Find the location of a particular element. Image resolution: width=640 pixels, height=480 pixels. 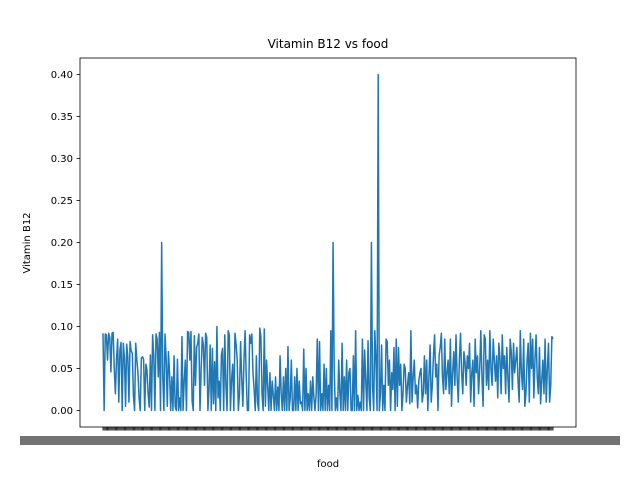

y-axis-ticks: 0.00 0.05 0.10 0.15 0.20 0.25 0.30 0.35 0.40 is located at coordinates (65, 243).